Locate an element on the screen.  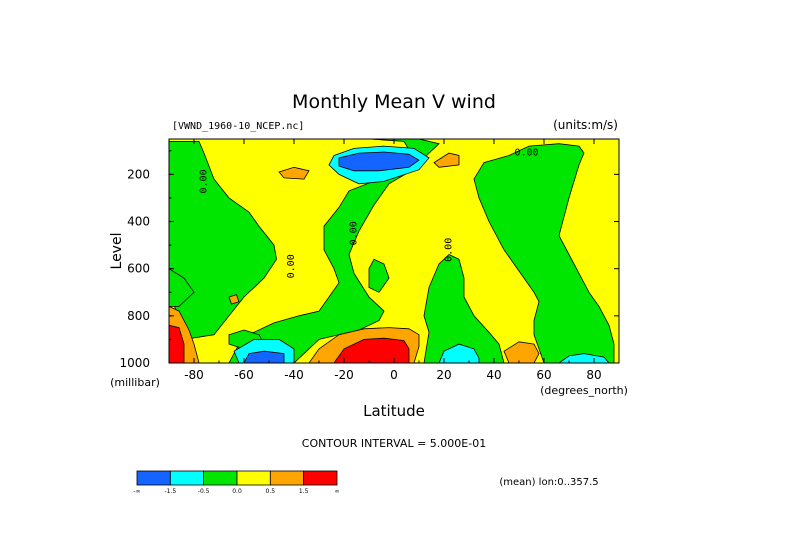
y-axis-label: Level is located at coordinates (117, 251).